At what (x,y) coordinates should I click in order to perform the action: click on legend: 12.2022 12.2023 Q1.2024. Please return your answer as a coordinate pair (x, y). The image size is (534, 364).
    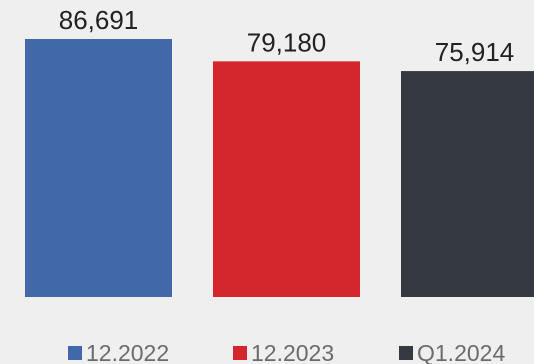
    Looking at the image, I should click on (286, 352).